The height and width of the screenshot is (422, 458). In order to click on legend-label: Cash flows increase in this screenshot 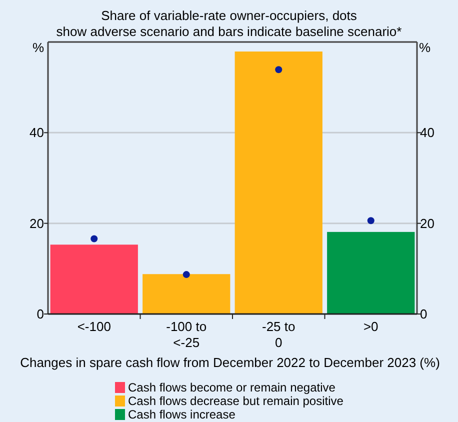, I will do `click(182, 415)`.